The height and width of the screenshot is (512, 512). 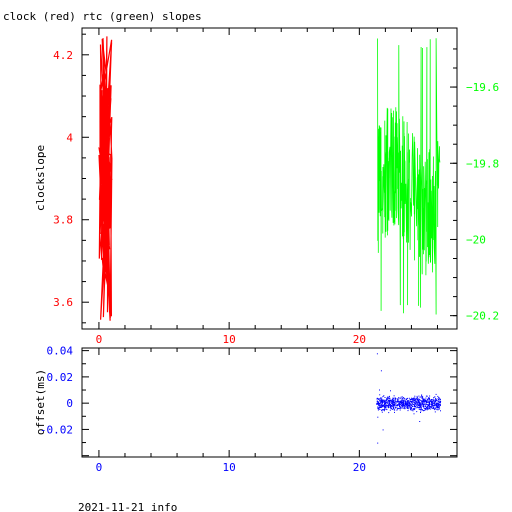 I want to click on x-tick-label: 20, so click(x=359, y=339).